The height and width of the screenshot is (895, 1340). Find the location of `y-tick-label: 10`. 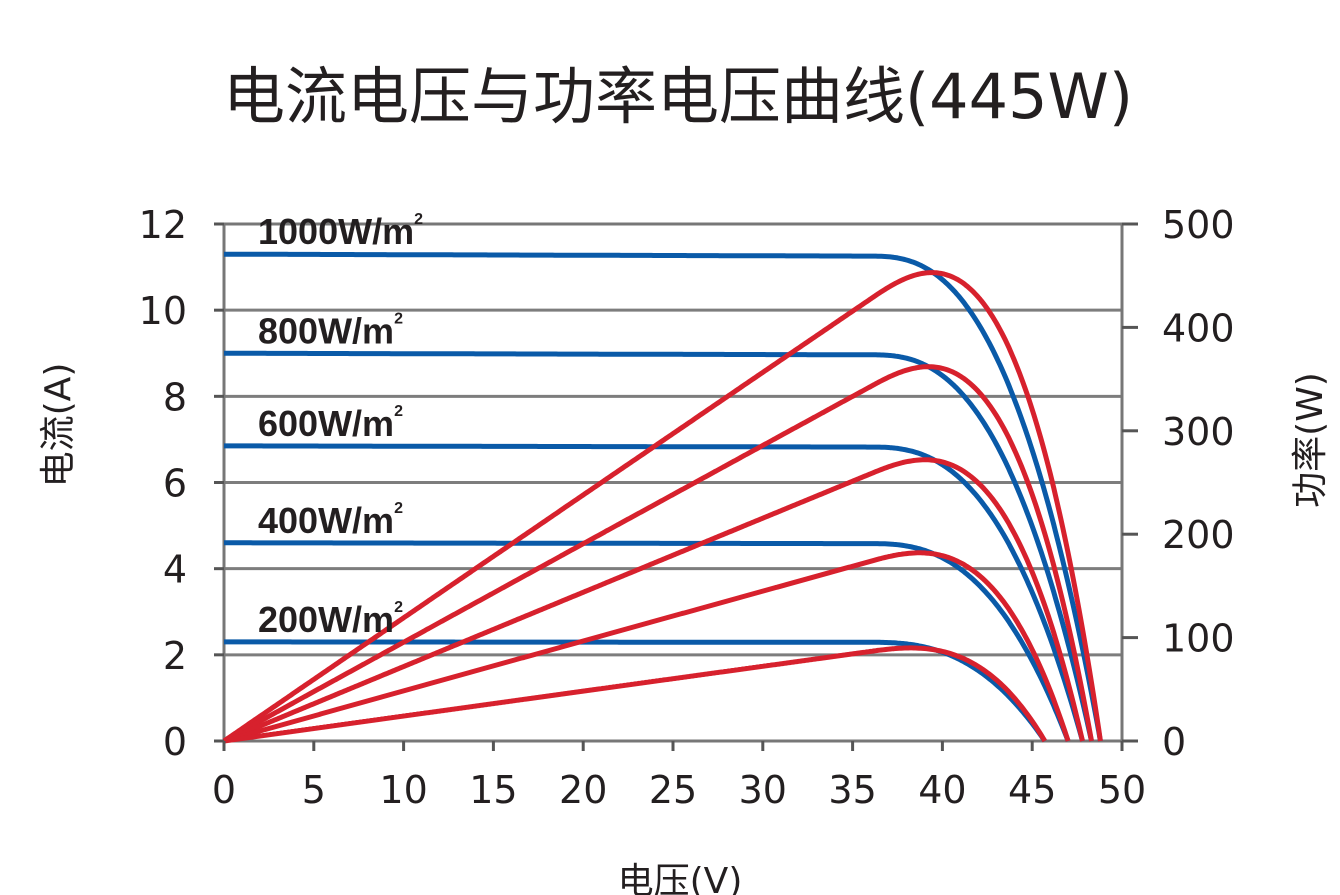

y-tick-label: 10 is located at coordinates (163, 311).